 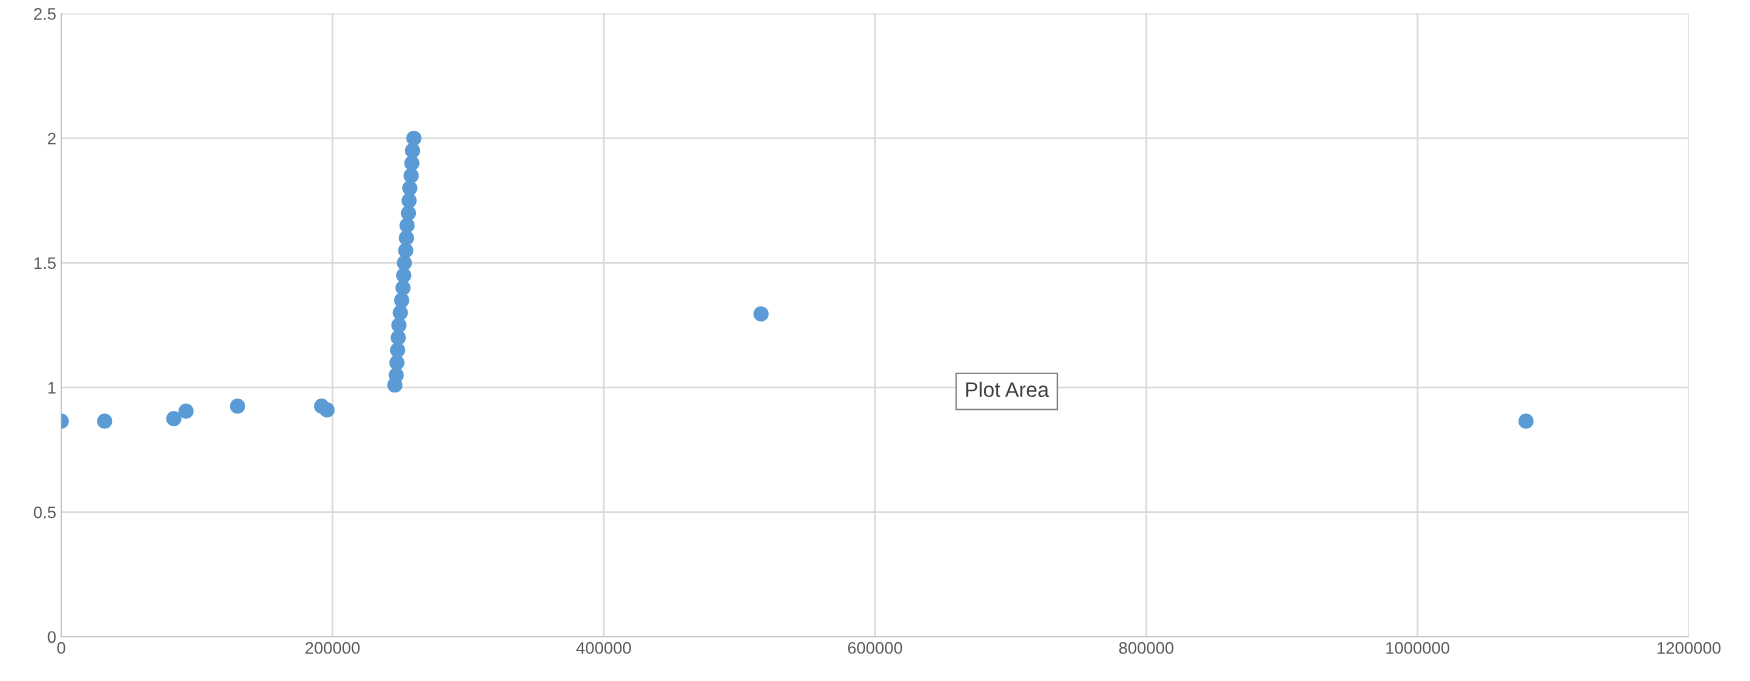 What do you see at coordinates (45, 263) in the screenshot?
I see `y-tick-label: 1.5` at bounding box center [45, 263].